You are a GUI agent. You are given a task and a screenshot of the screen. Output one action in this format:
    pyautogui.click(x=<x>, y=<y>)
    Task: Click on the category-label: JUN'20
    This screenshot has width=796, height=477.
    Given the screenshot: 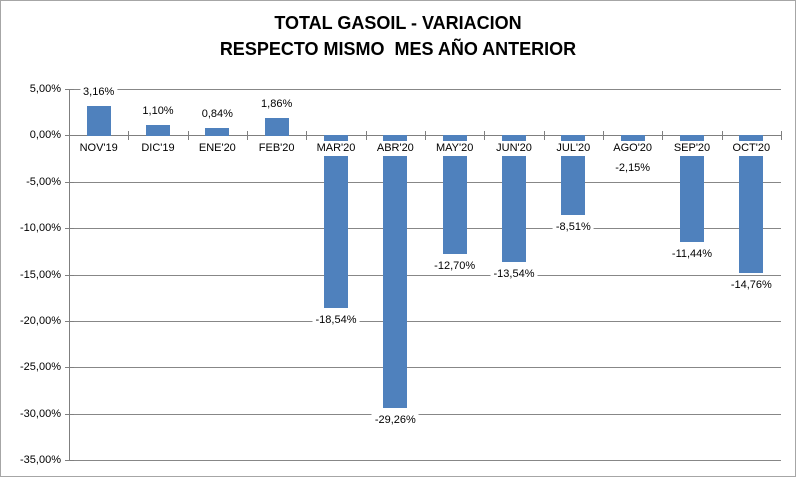 What is the action you would take?
    pyautogui.click(x=514, y=148)
    